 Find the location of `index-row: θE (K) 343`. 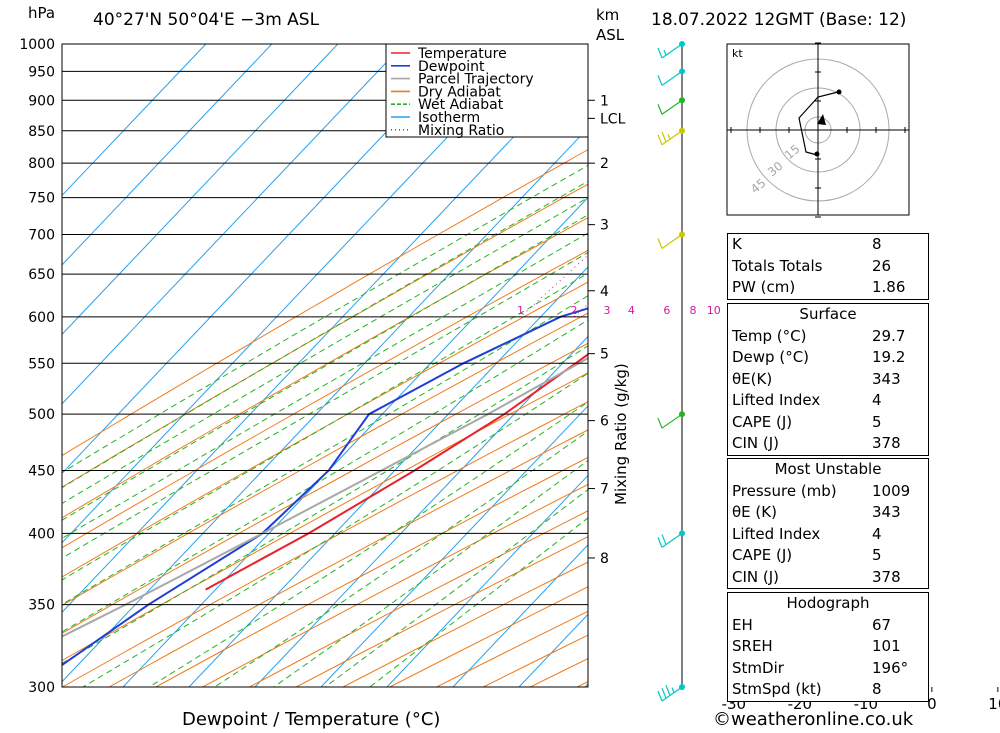

index-row: θE (K) 343 is located at coordinates (816, 512).